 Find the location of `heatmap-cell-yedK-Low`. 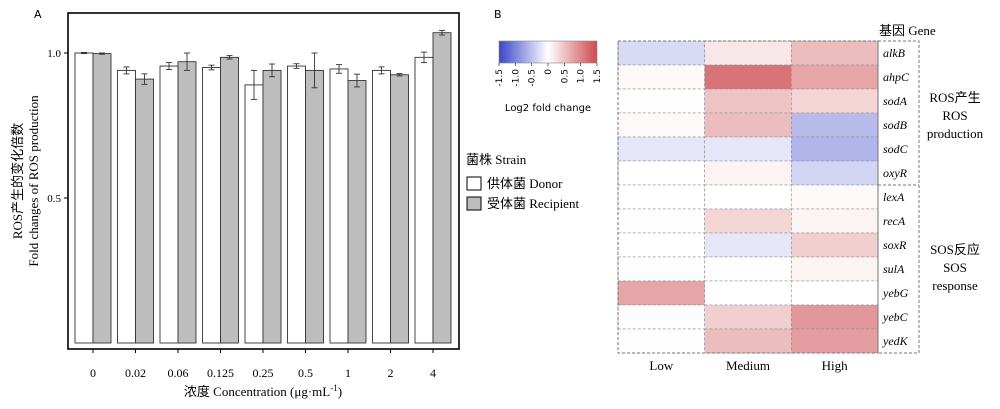

heatmap-cell-yedK-Low is located at coordinates (661, 341).